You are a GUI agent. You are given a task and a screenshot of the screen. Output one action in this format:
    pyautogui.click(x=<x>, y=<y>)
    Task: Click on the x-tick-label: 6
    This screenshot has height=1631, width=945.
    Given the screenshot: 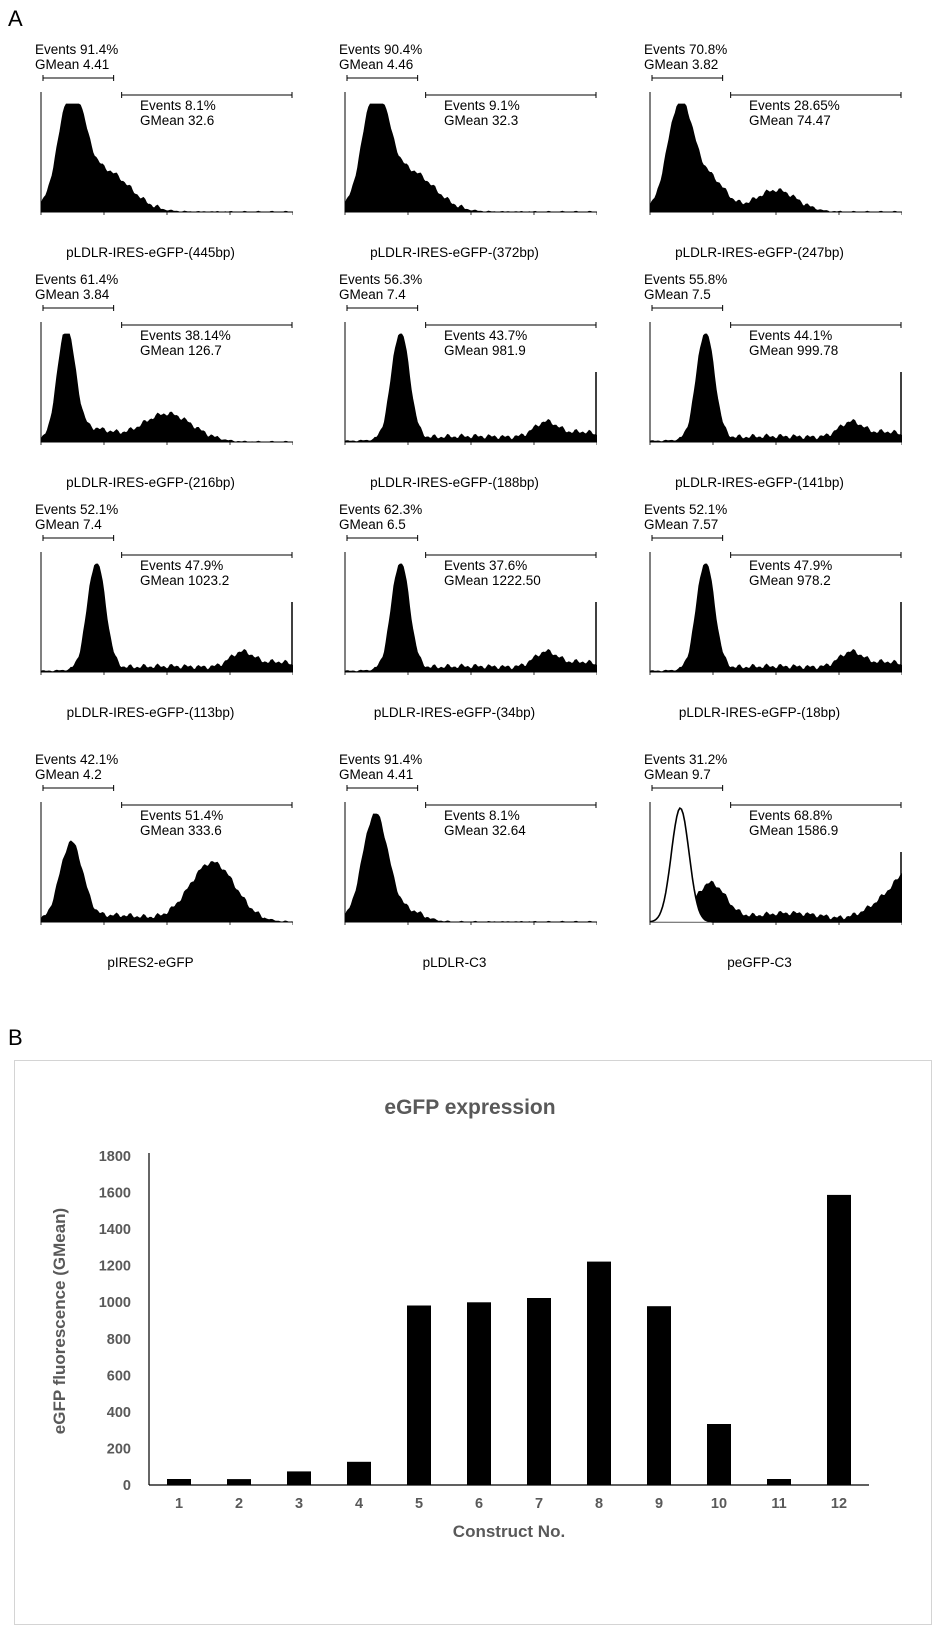 What is the action you would take?
    pyautogui.click(x=479, y=1504)
    